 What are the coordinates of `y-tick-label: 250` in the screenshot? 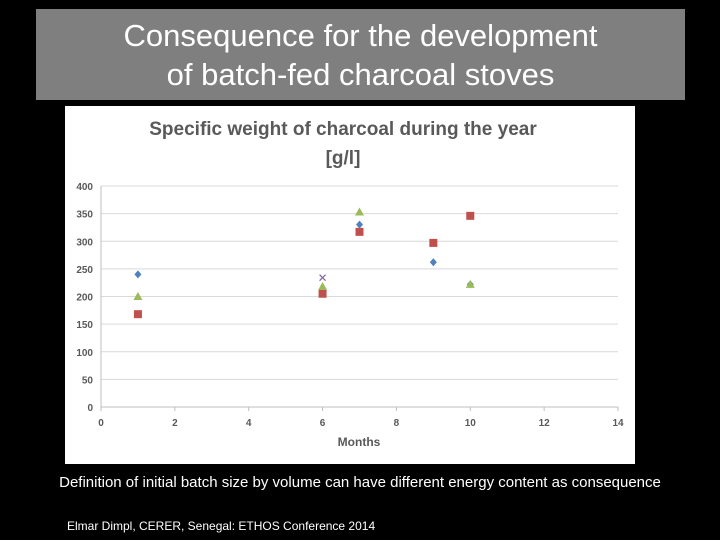 It's located at (84, 270).